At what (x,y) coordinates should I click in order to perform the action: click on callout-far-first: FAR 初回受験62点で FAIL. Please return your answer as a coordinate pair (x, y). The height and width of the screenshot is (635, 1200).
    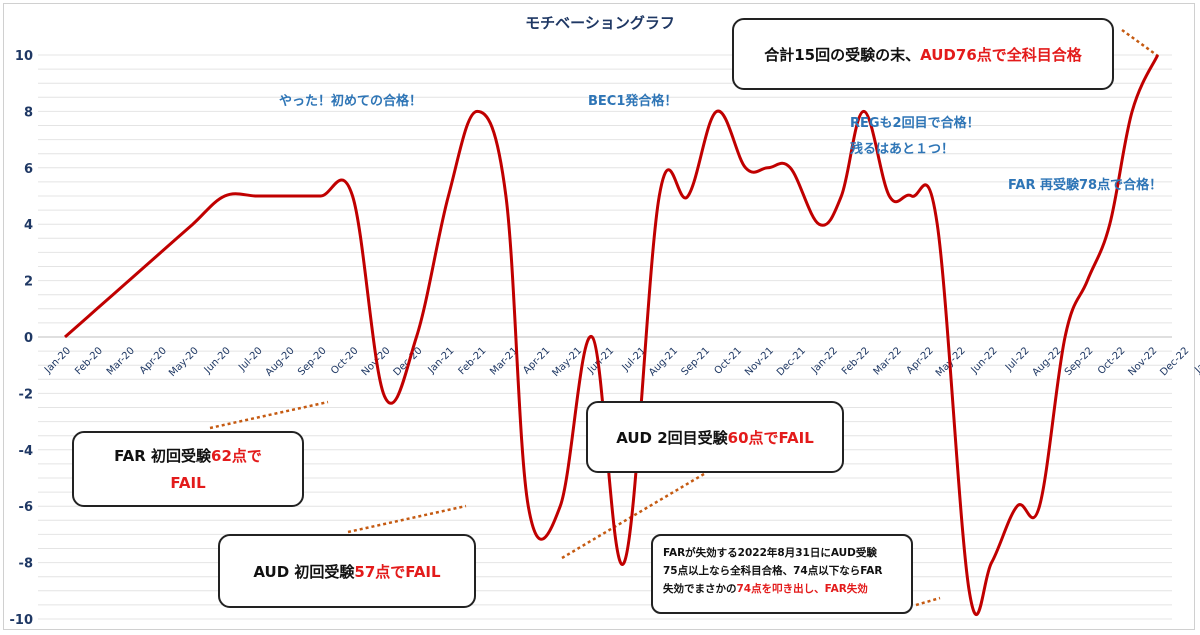
    Looking at the image, I should click on (188, 469).